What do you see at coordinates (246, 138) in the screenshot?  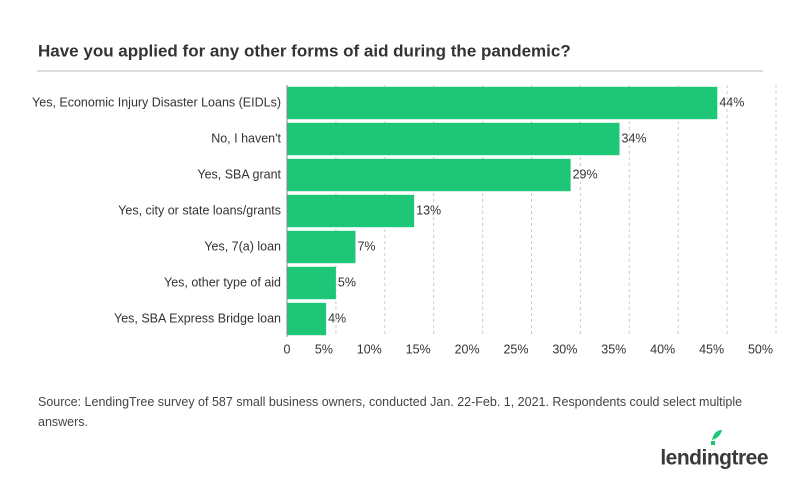 I see `y-tick-label: No, I haven't` at bounding box center [246, 138].